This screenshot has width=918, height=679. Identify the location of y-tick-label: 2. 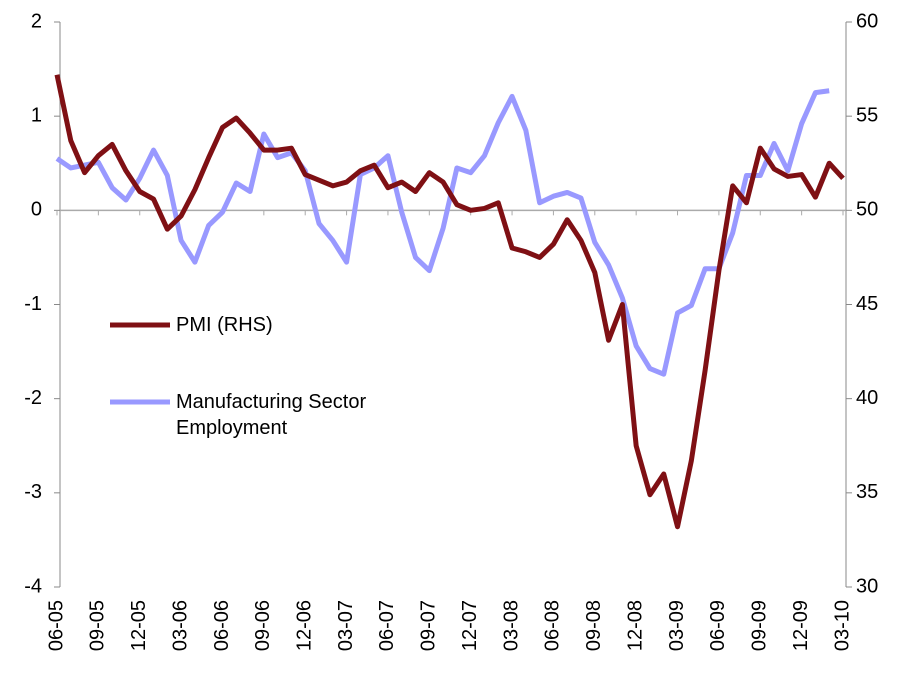
(36, 21).